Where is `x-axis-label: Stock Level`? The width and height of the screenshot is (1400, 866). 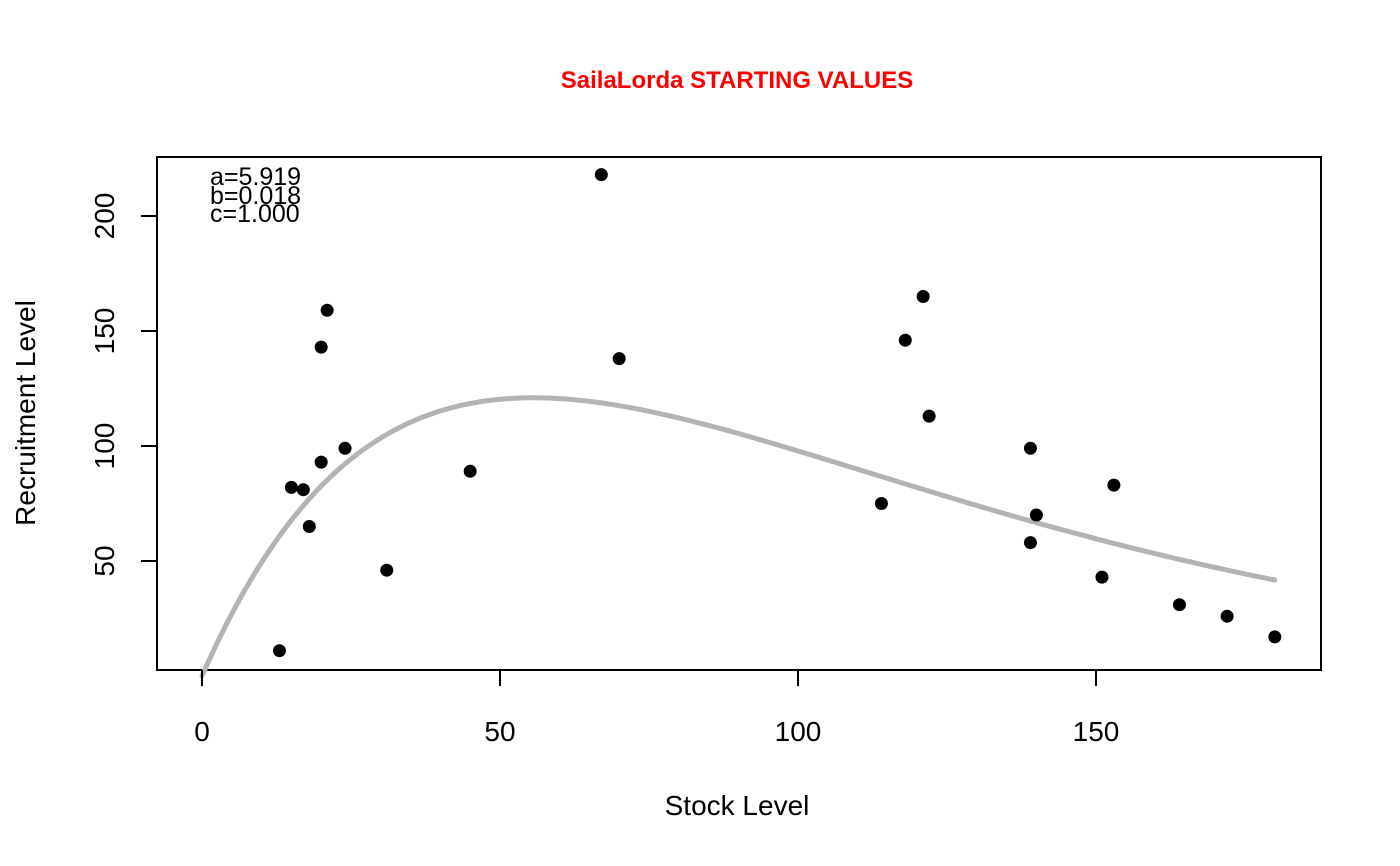 x-axis-label: Stock Level is located at coordinates (737, 805).